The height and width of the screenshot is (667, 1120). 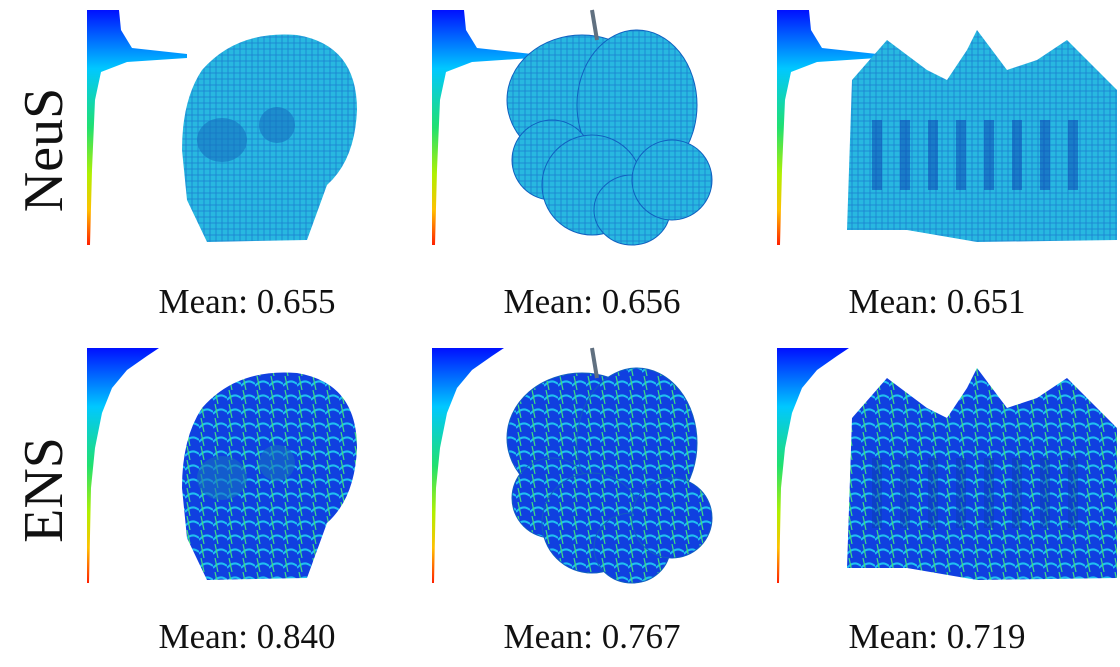 I want to click on caption: Mean: 0.655, so click(x=247, y=301).